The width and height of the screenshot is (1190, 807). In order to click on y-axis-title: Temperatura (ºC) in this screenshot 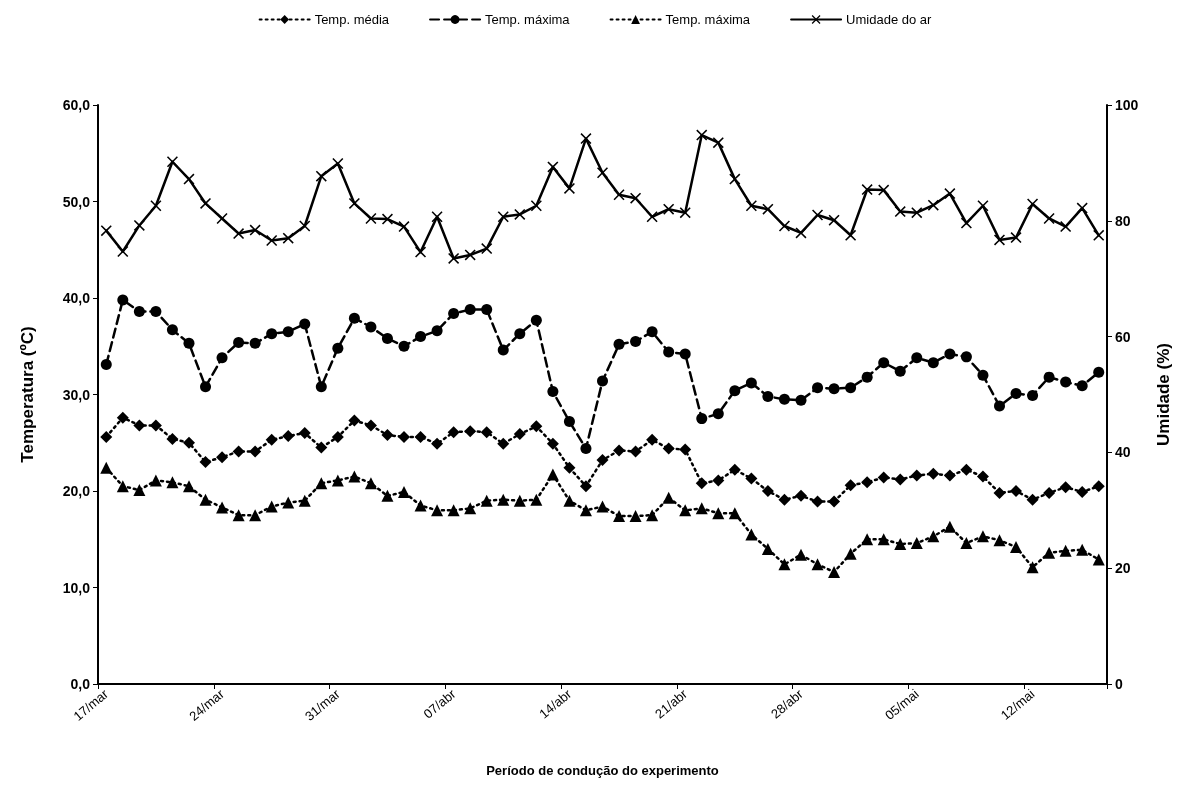, I will do `click(27, 394)`.